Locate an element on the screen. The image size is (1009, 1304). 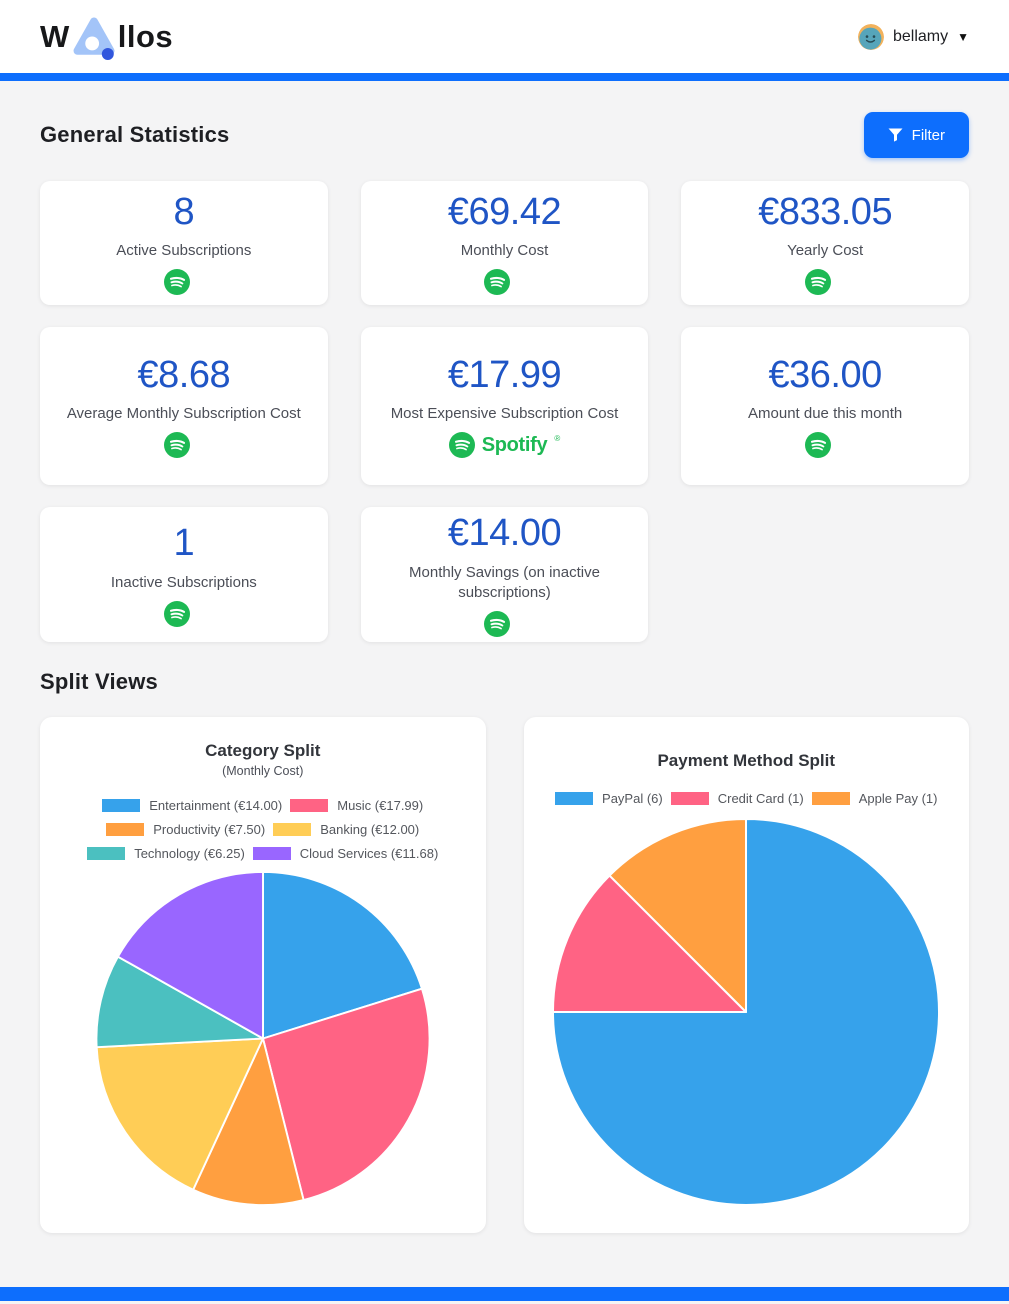
pie-slice-paypal is located at coordinates (746, 1011).